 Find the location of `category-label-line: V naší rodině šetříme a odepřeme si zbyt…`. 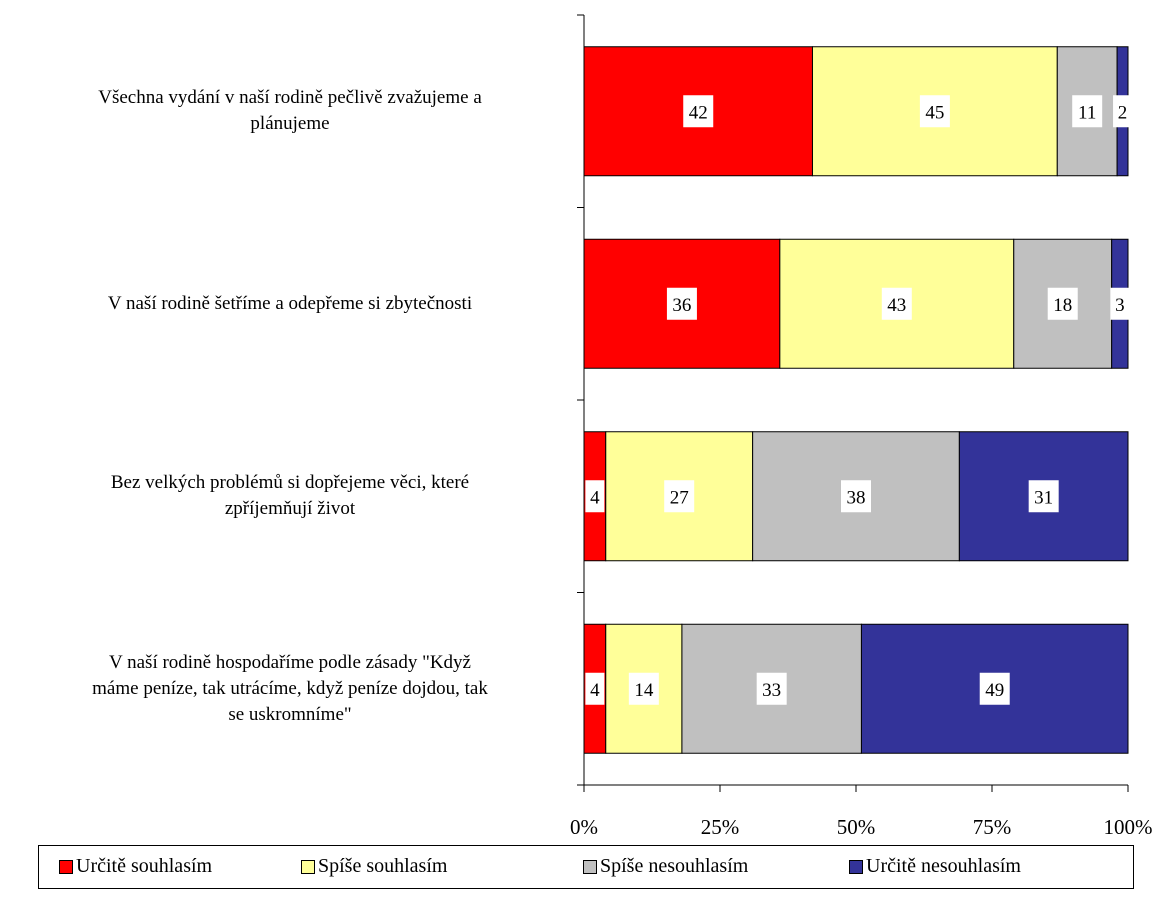

category-label-line: V naší rodině šetříme a odepřeme si zbyt… is located at coordinates (290, 303).